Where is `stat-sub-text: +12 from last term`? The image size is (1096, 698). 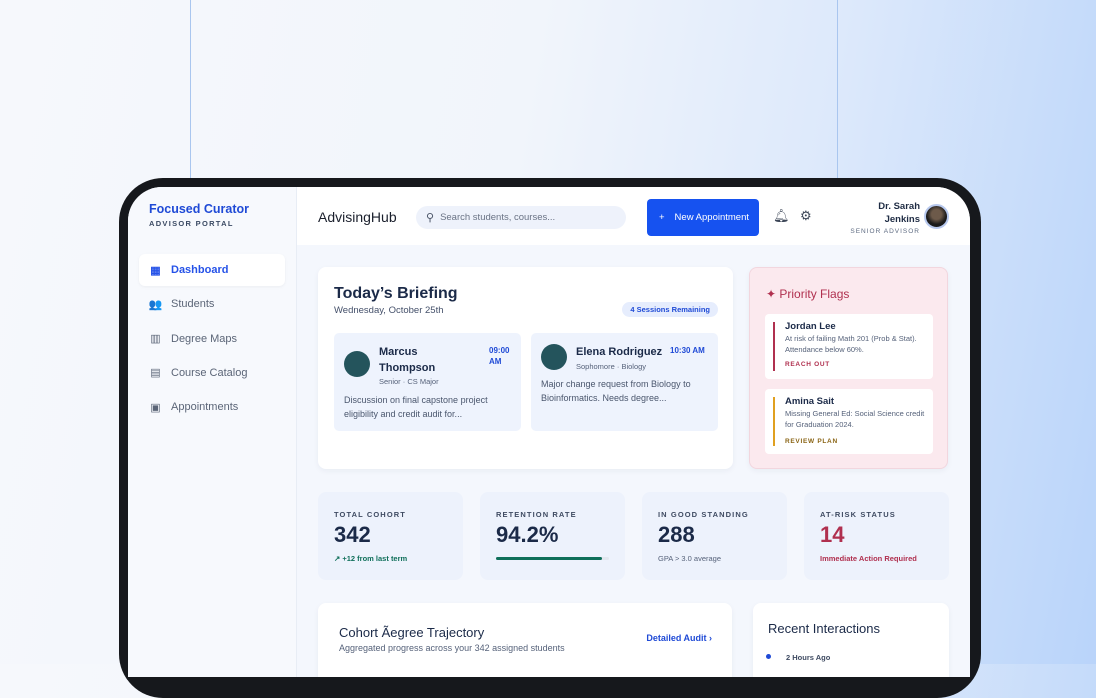
stat-sub-text: +12 from last term is located at coordinates (375, 558).